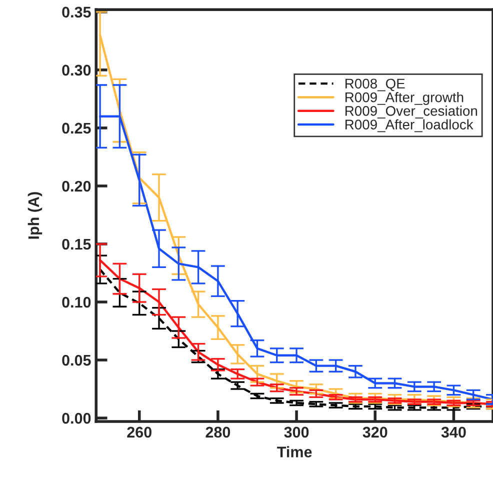 This screenshot has width=493, height=479. I want to click on legend-label: R008_QE, so click(375, 85).